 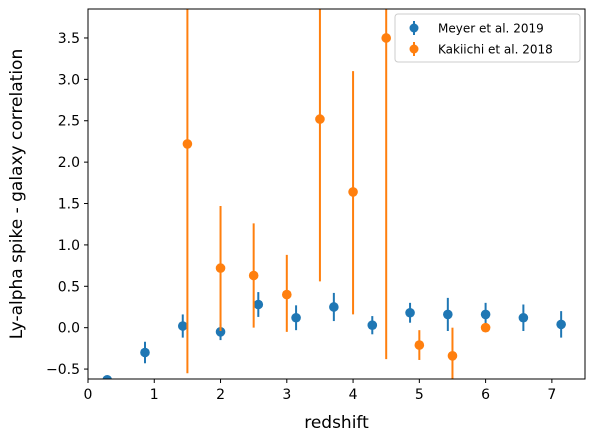 What do you see at coordinates (69, 287) in the screenshot?
I see `y-tick-label: 0.5` at bounding box center [69, 287].